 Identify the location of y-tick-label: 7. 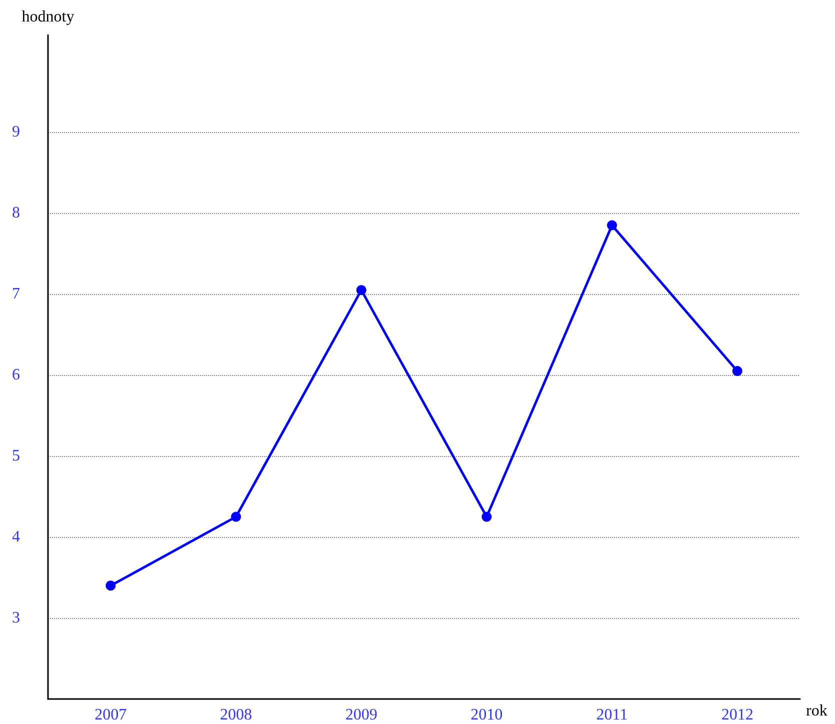
(16, 294).